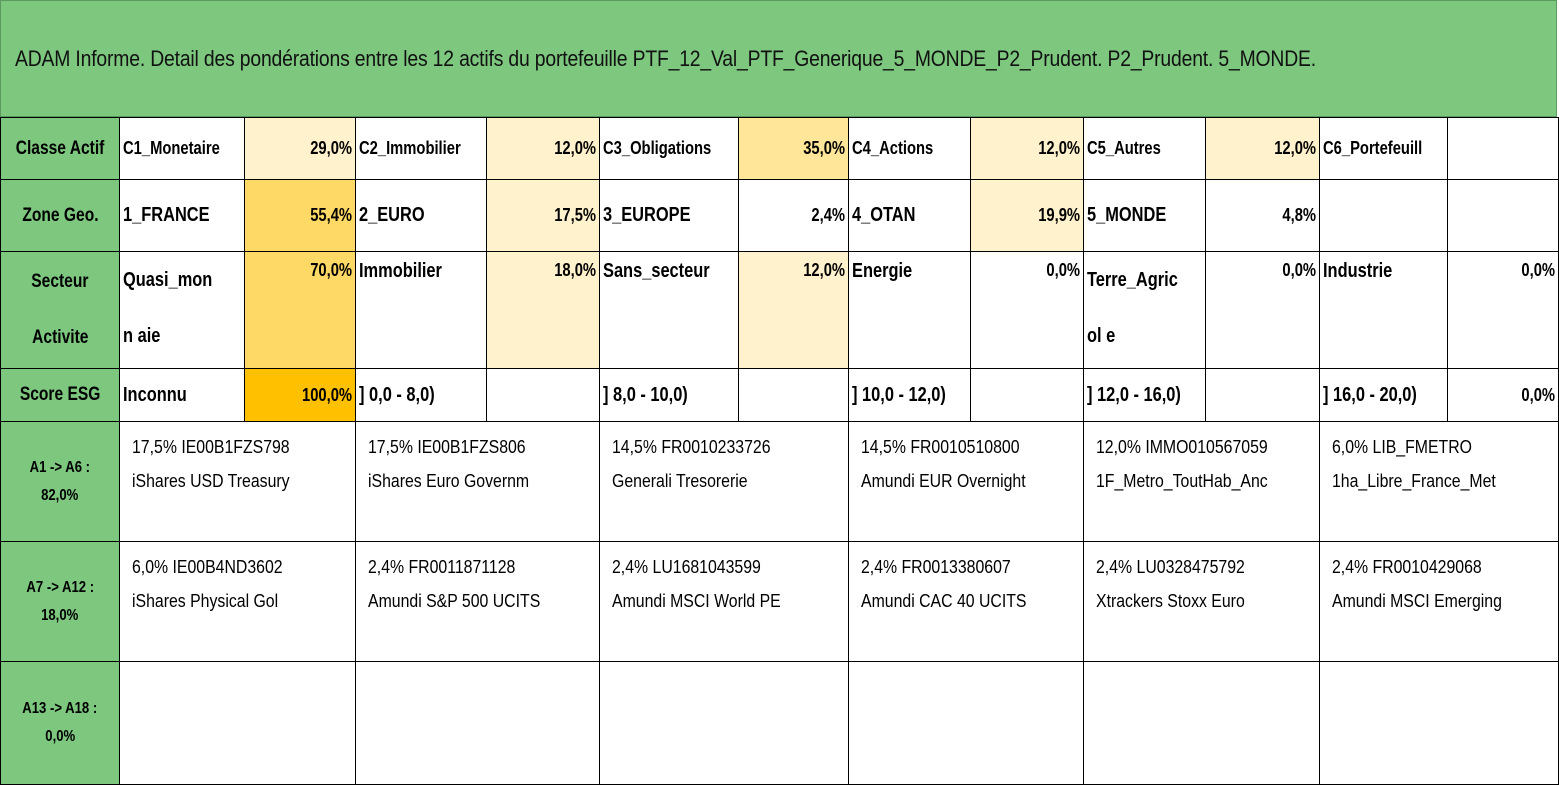  What do you see at coordinates (1384, 395) in the screenshot?
I see `esg-bucket-6: ] 16,0 - 20,0)` at bounding box center [1384, 395].